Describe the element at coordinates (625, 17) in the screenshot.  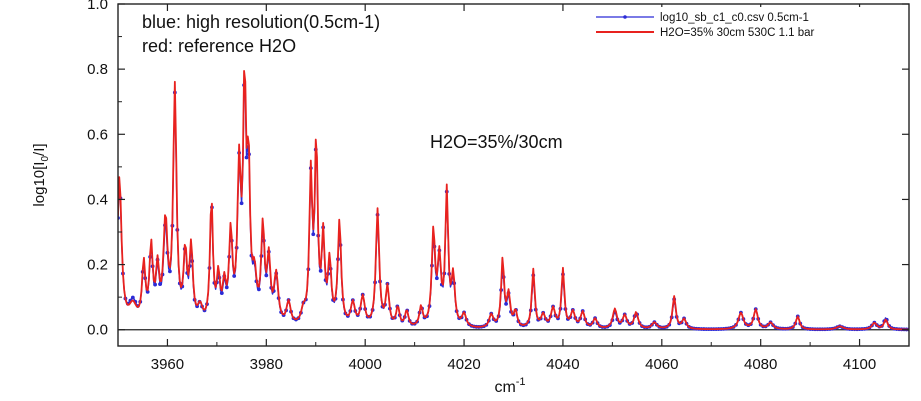
I see `legend-marker-blue` at that location.